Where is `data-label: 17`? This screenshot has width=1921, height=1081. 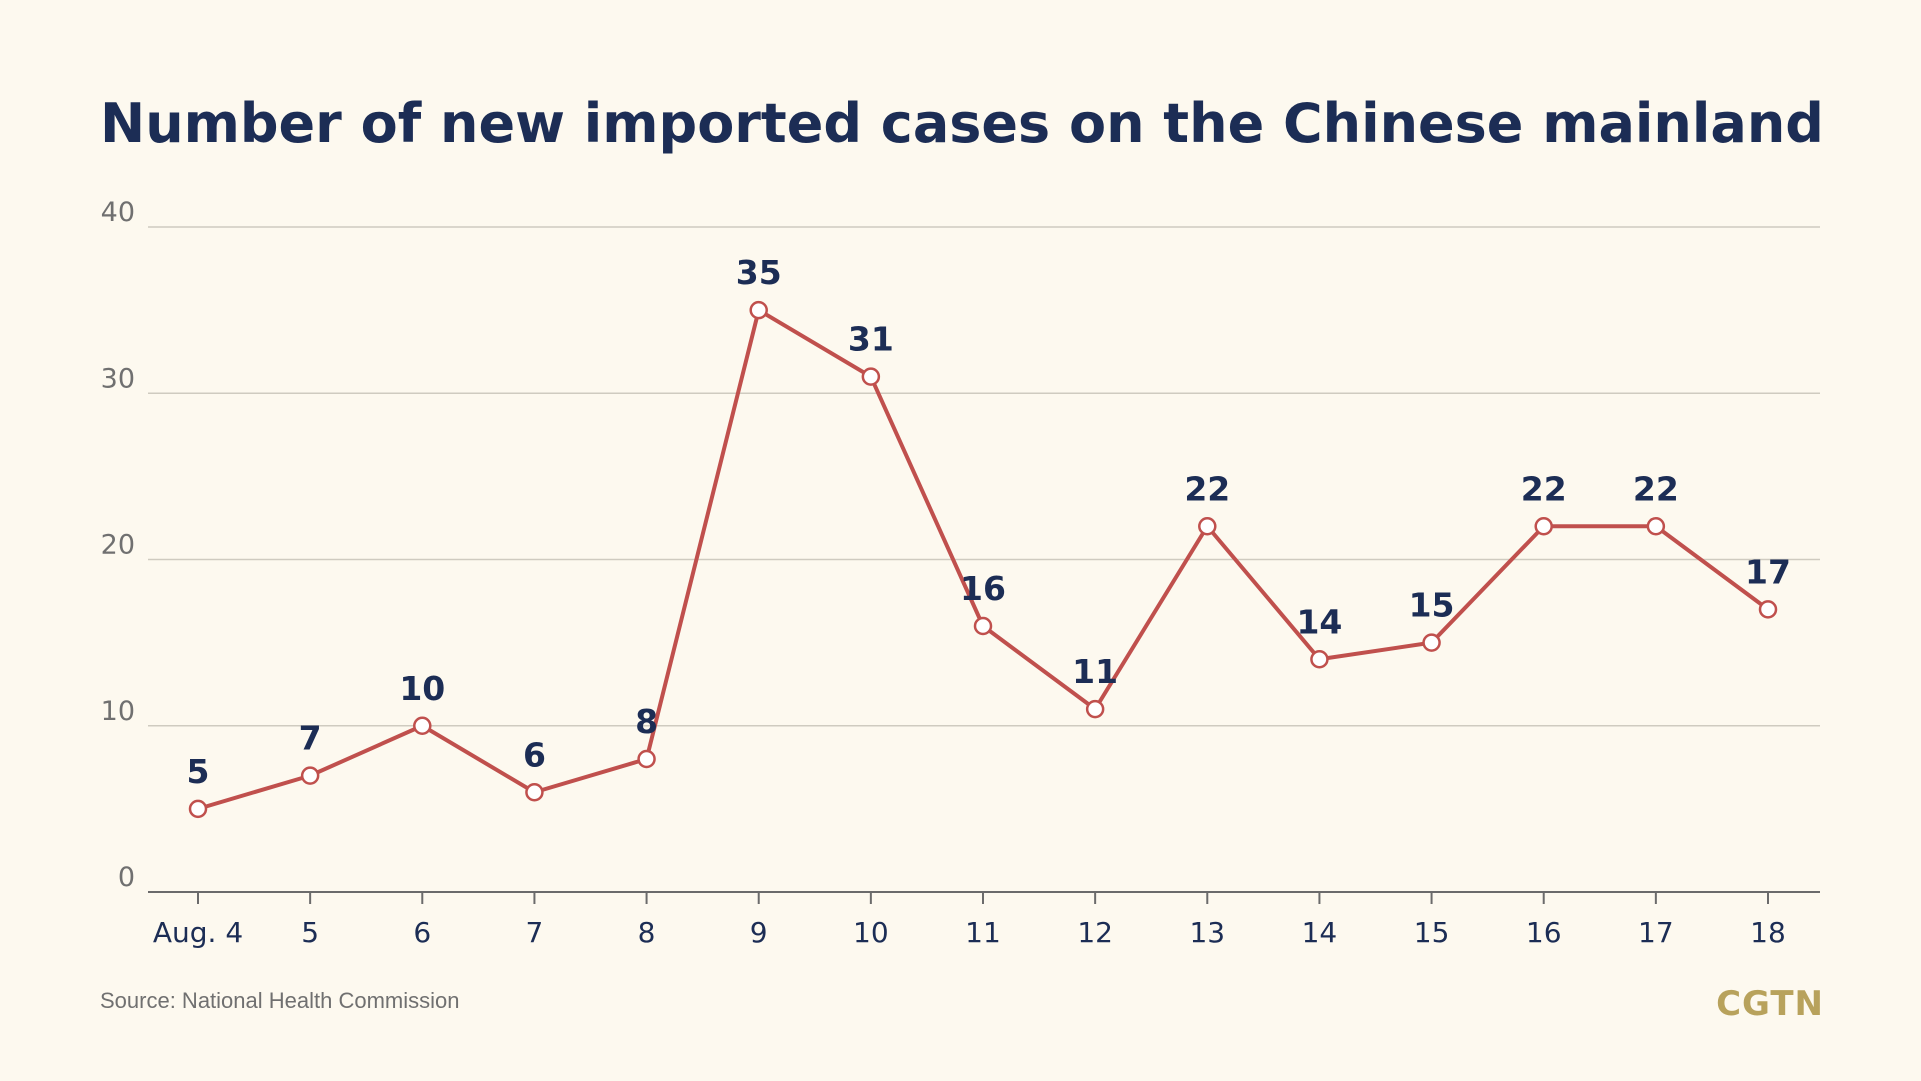 data-label: 17 is located at coordinates (1768, 571).